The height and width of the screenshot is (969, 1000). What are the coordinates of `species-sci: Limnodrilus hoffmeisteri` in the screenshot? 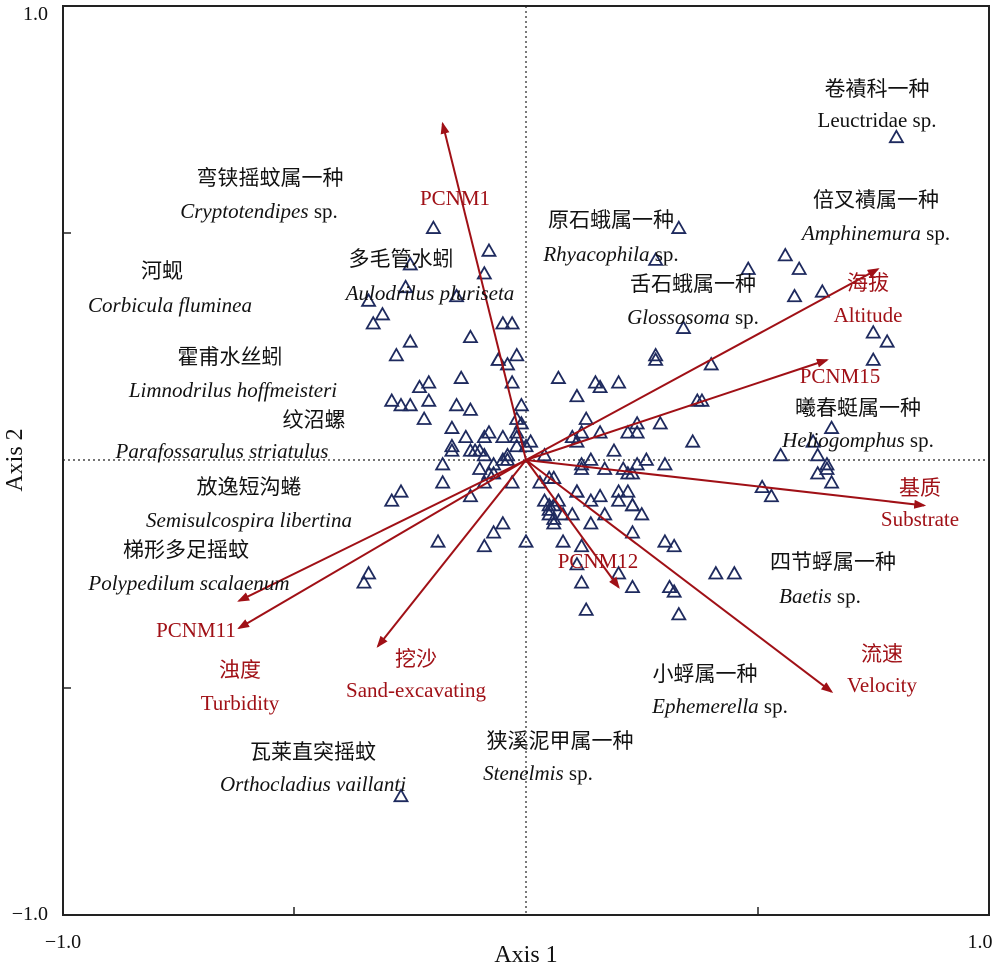 It's located at (232, 390).